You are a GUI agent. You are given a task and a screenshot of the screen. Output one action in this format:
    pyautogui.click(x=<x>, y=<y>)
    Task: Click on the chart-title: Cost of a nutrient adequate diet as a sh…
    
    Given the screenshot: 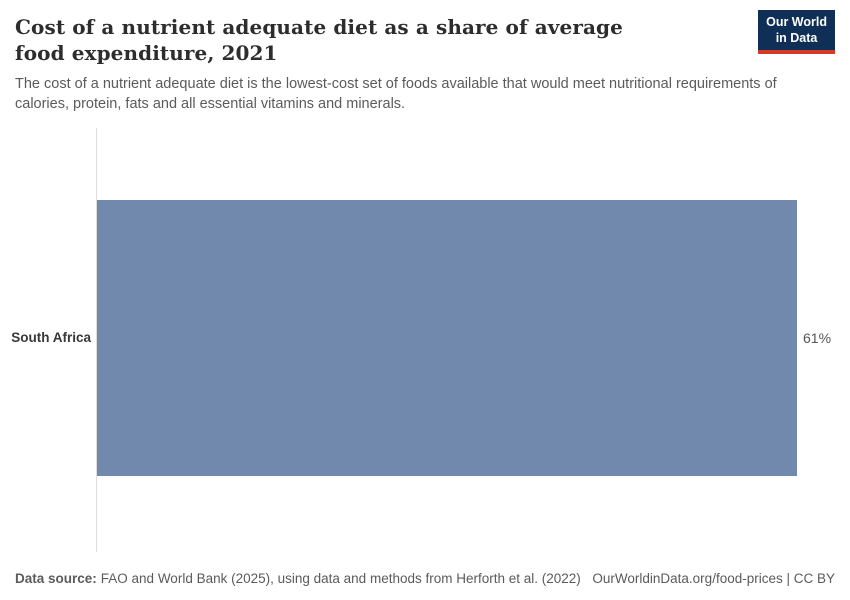 What is the action you would take?
    pyautogui.click(x=319, y=40)
    